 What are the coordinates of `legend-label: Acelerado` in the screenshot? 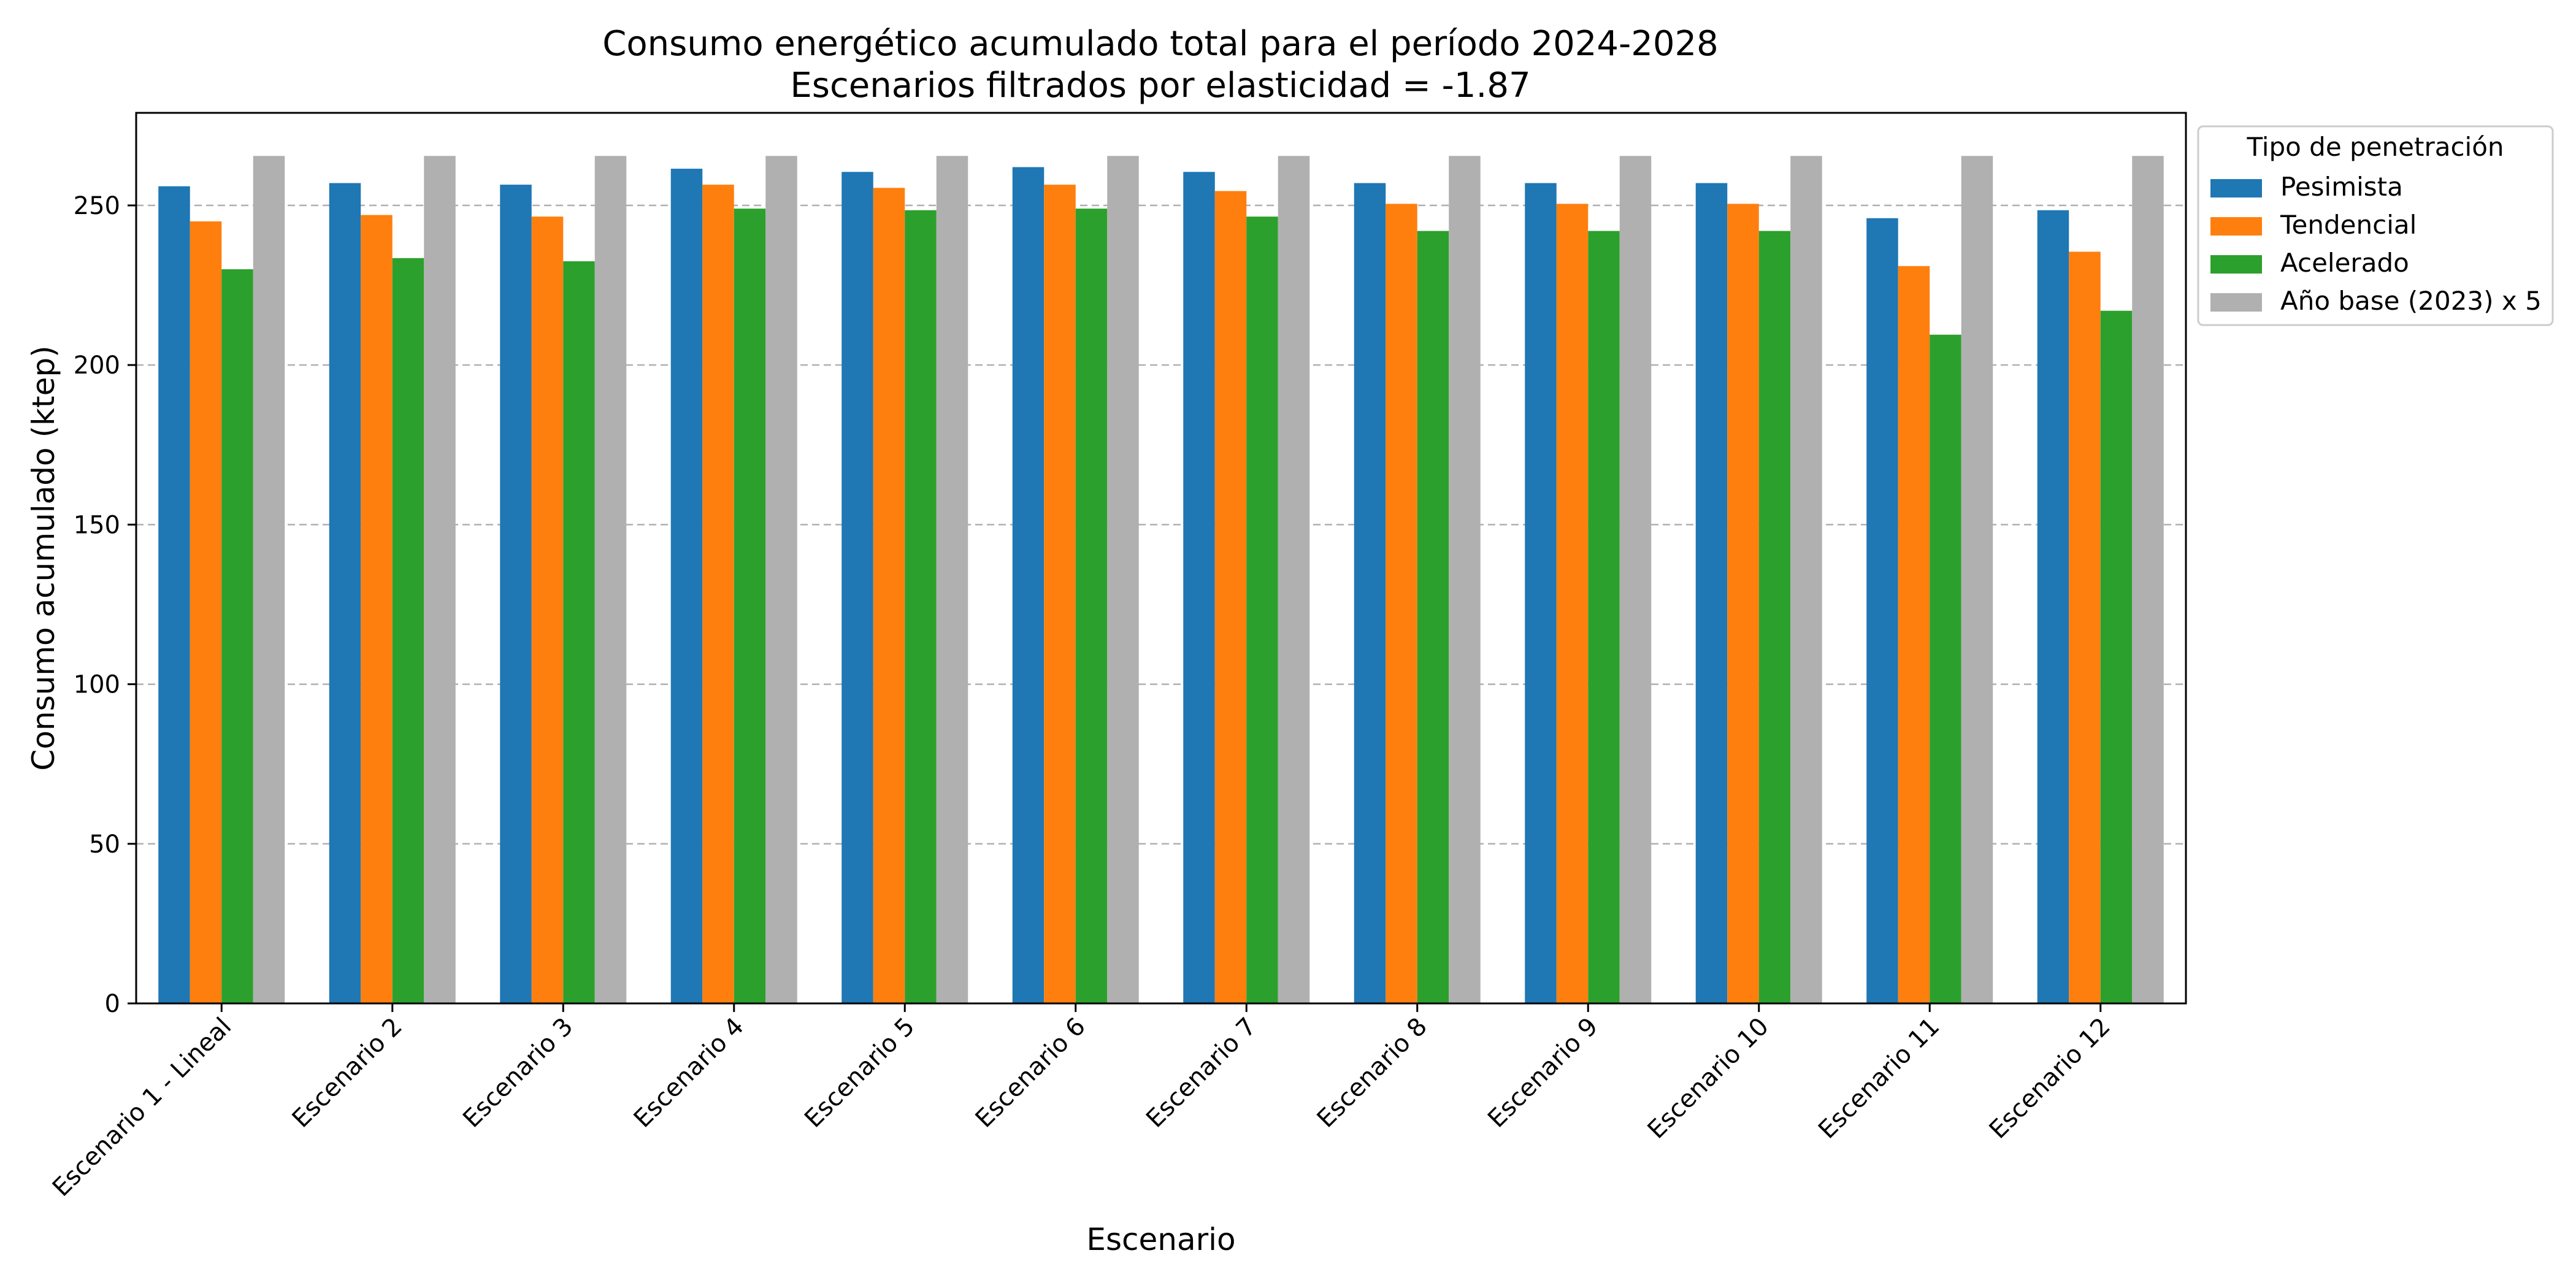 It's located at (2344, 263).